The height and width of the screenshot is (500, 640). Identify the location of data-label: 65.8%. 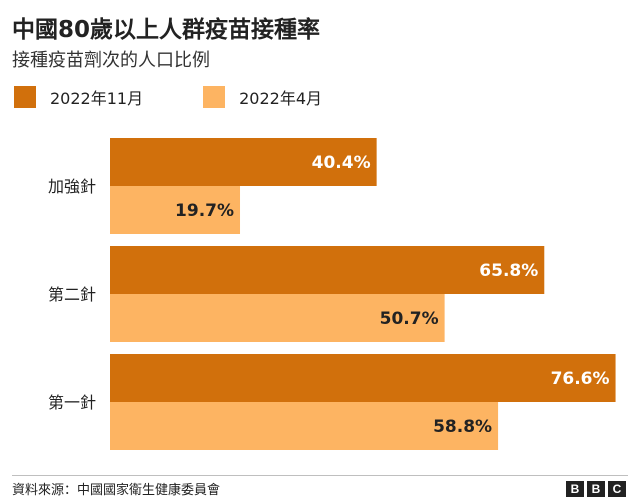
(508, 271).